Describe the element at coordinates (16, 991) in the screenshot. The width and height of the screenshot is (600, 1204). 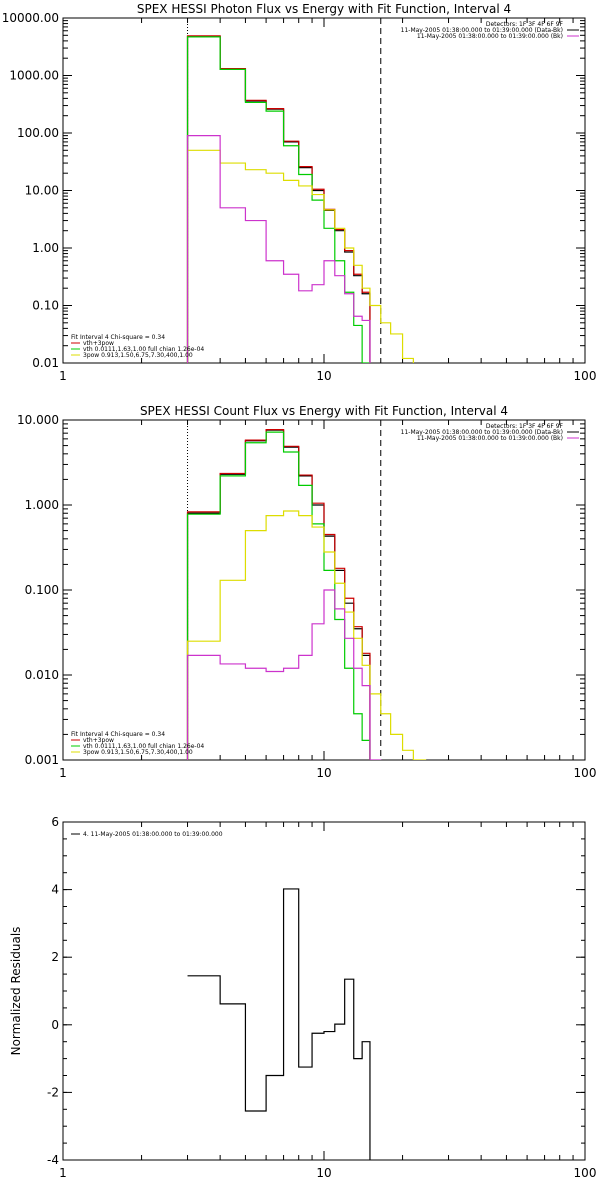
I see `y-axis-label-residuals: Normalized Residuals` at that location.